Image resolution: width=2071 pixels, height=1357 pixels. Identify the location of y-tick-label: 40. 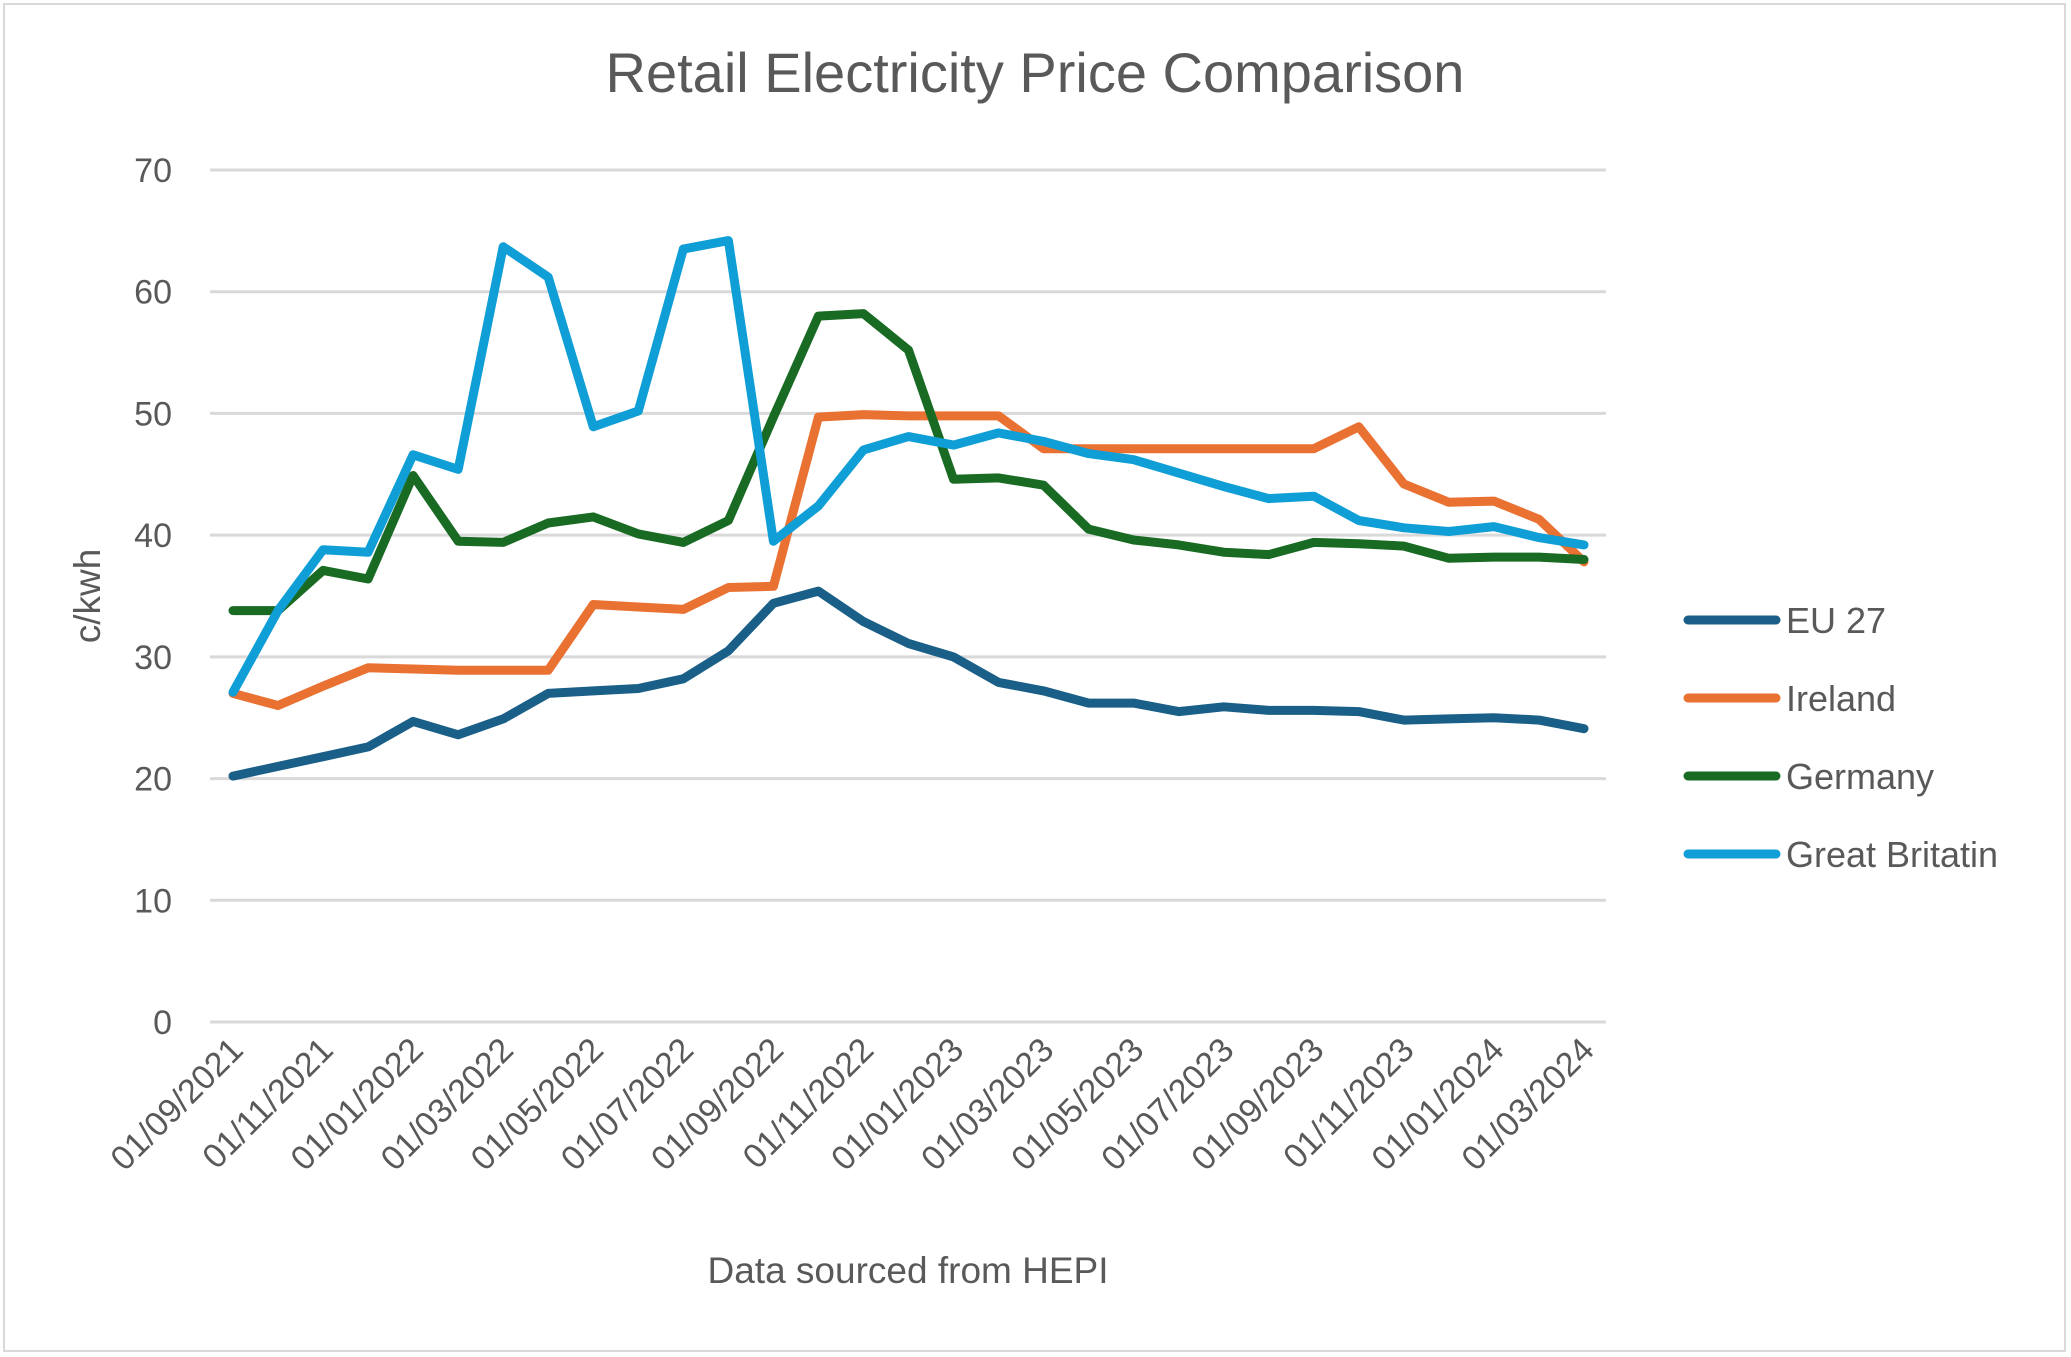
(153, 536).